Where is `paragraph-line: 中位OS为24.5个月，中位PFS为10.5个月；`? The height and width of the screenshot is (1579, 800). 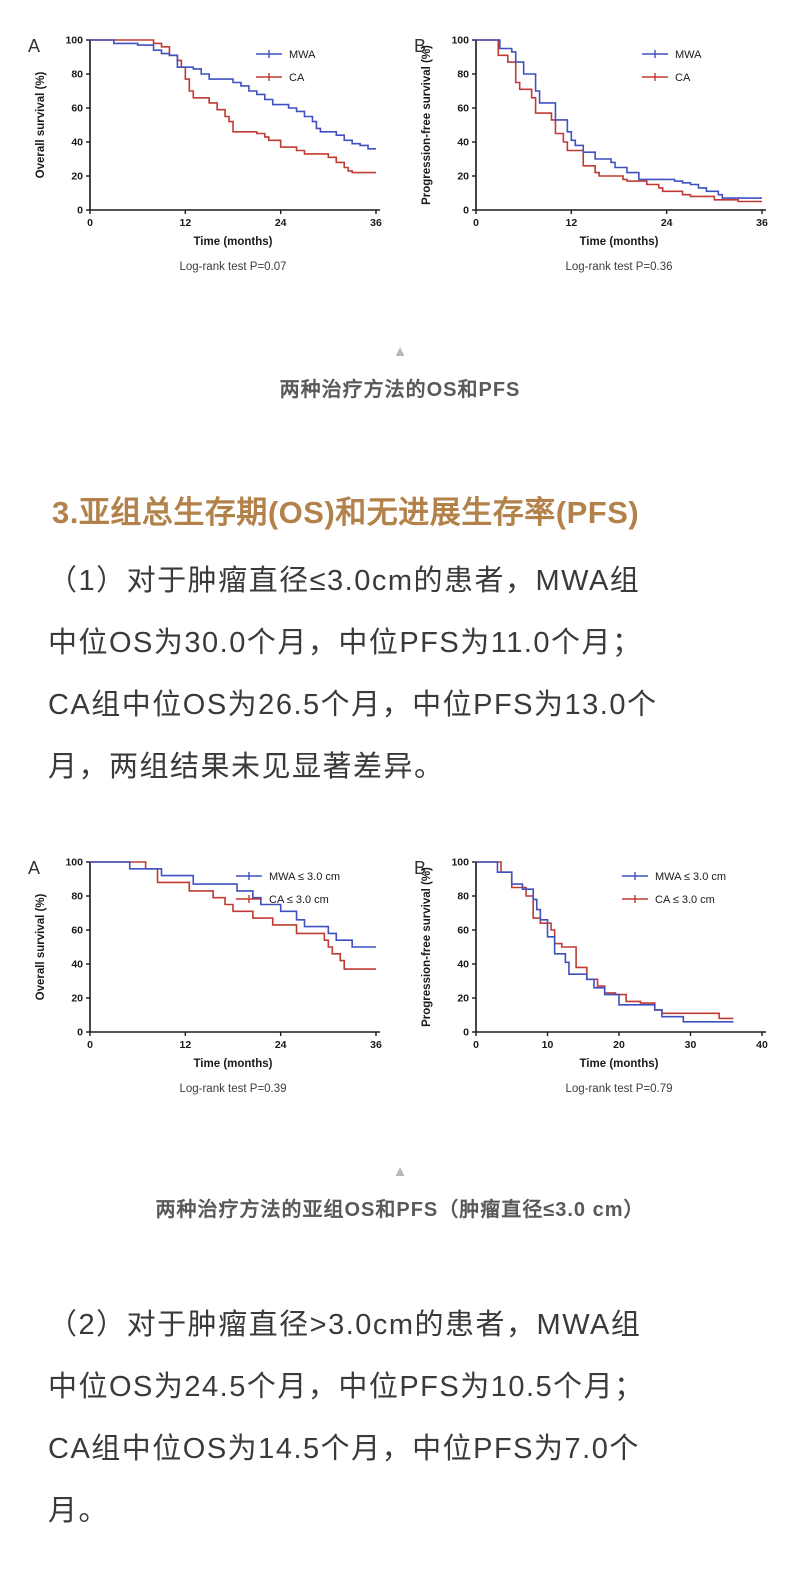
paragraph-line: 中位OS为24.5个月，中位PFS为10.5个月； is located at coordinates (346, 1387).